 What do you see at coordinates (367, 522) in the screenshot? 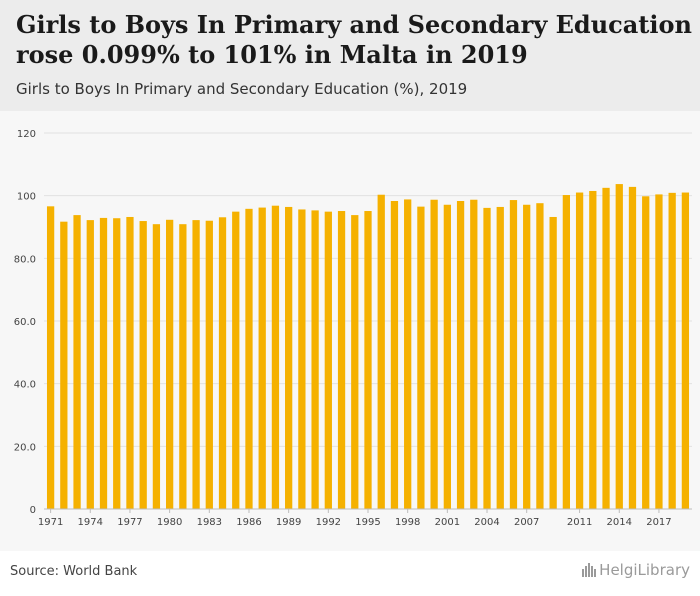
I see `x-tick-label: 1995` at bounding box center [367, 522].